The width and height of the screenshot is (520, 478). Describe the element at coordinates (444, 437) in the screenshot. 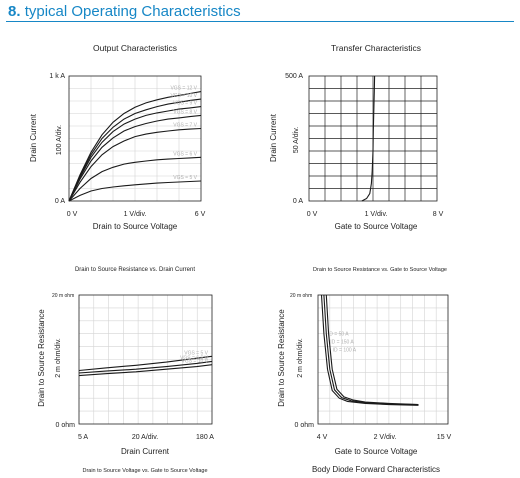

I see `chart4-xtick-right: 15 V` at that location.